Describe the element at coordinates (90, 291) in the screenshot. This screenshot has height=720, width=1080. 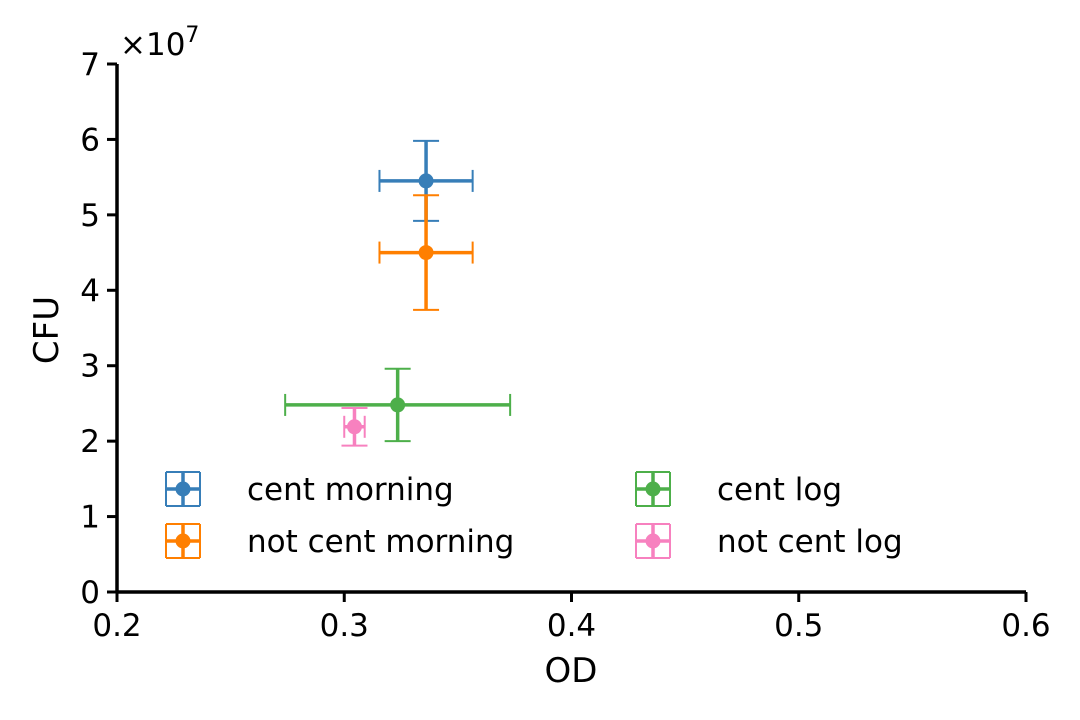
I see `y-tick-label-4: 4` at that location.